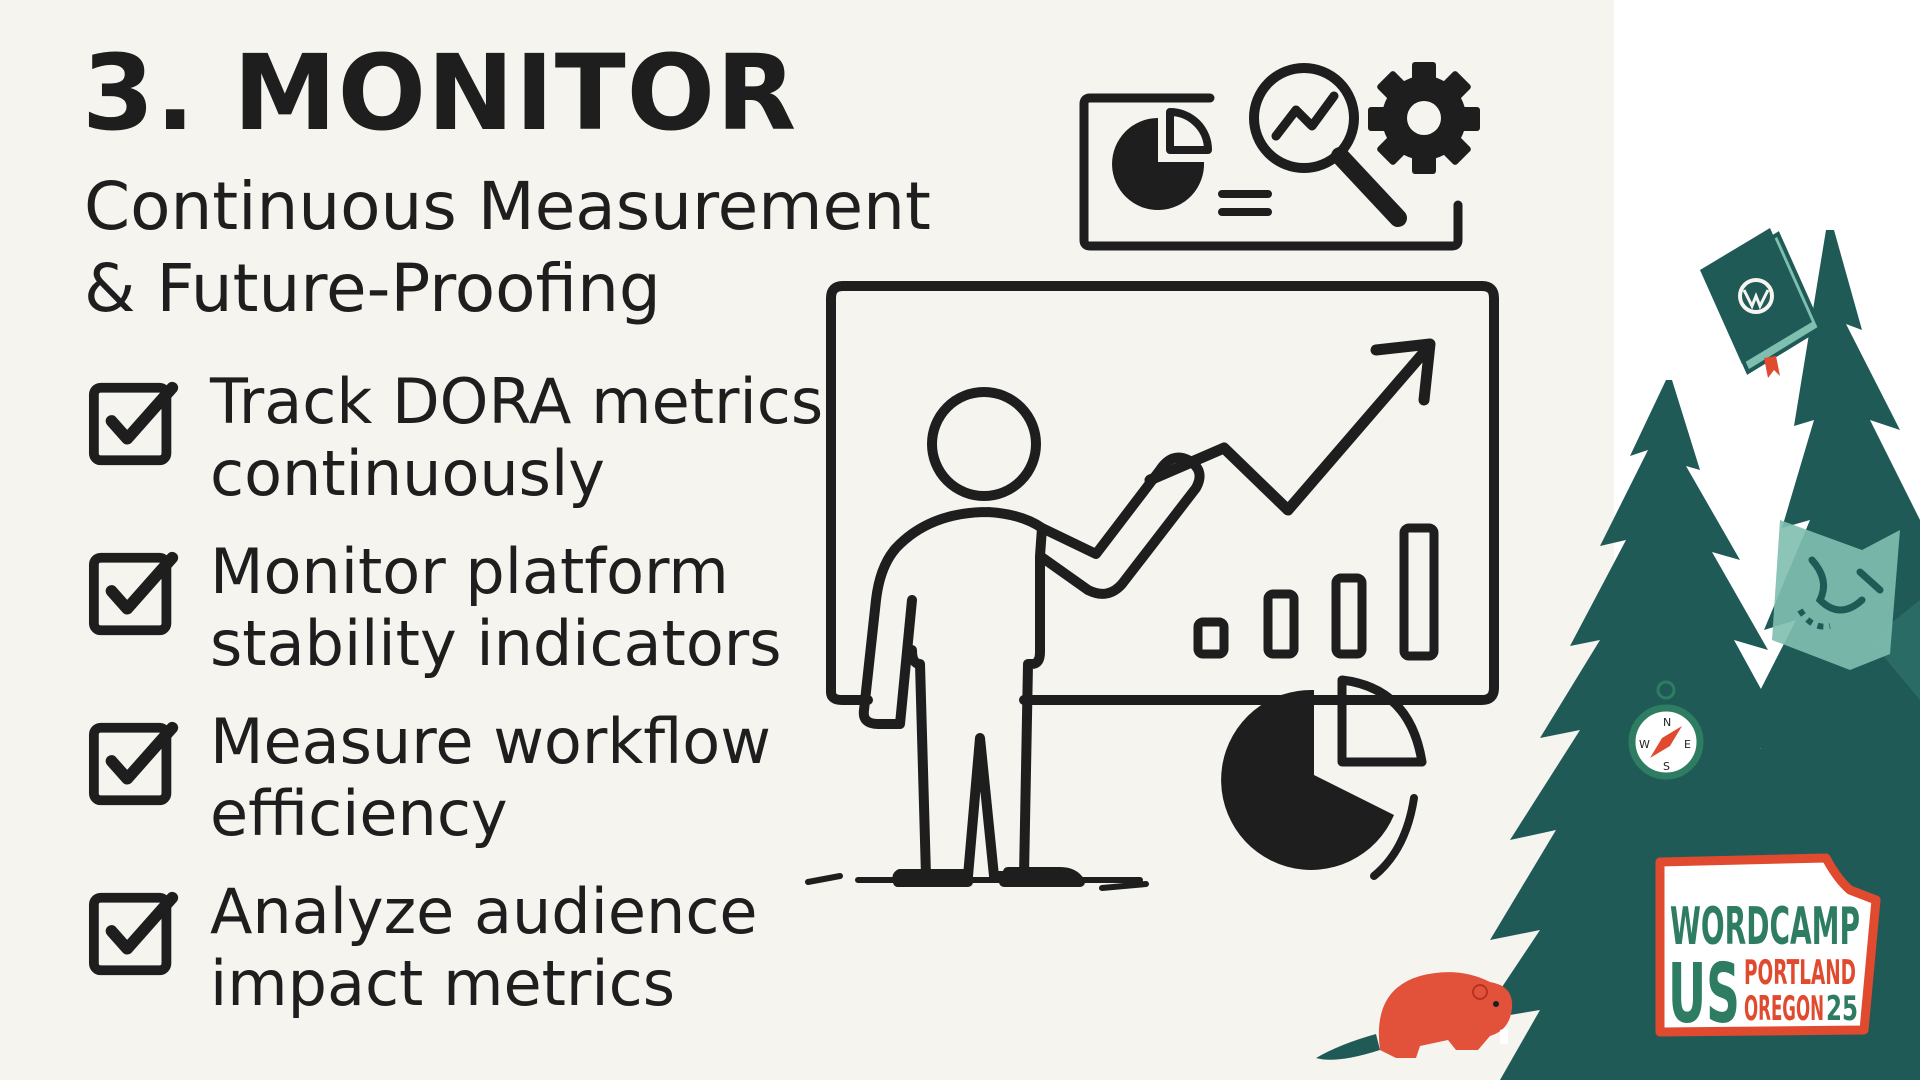 The height and width of the screenshot is (1080, 1920). I want to click on subtitle-line-2: & Future-Proofing, so click(372, 288).